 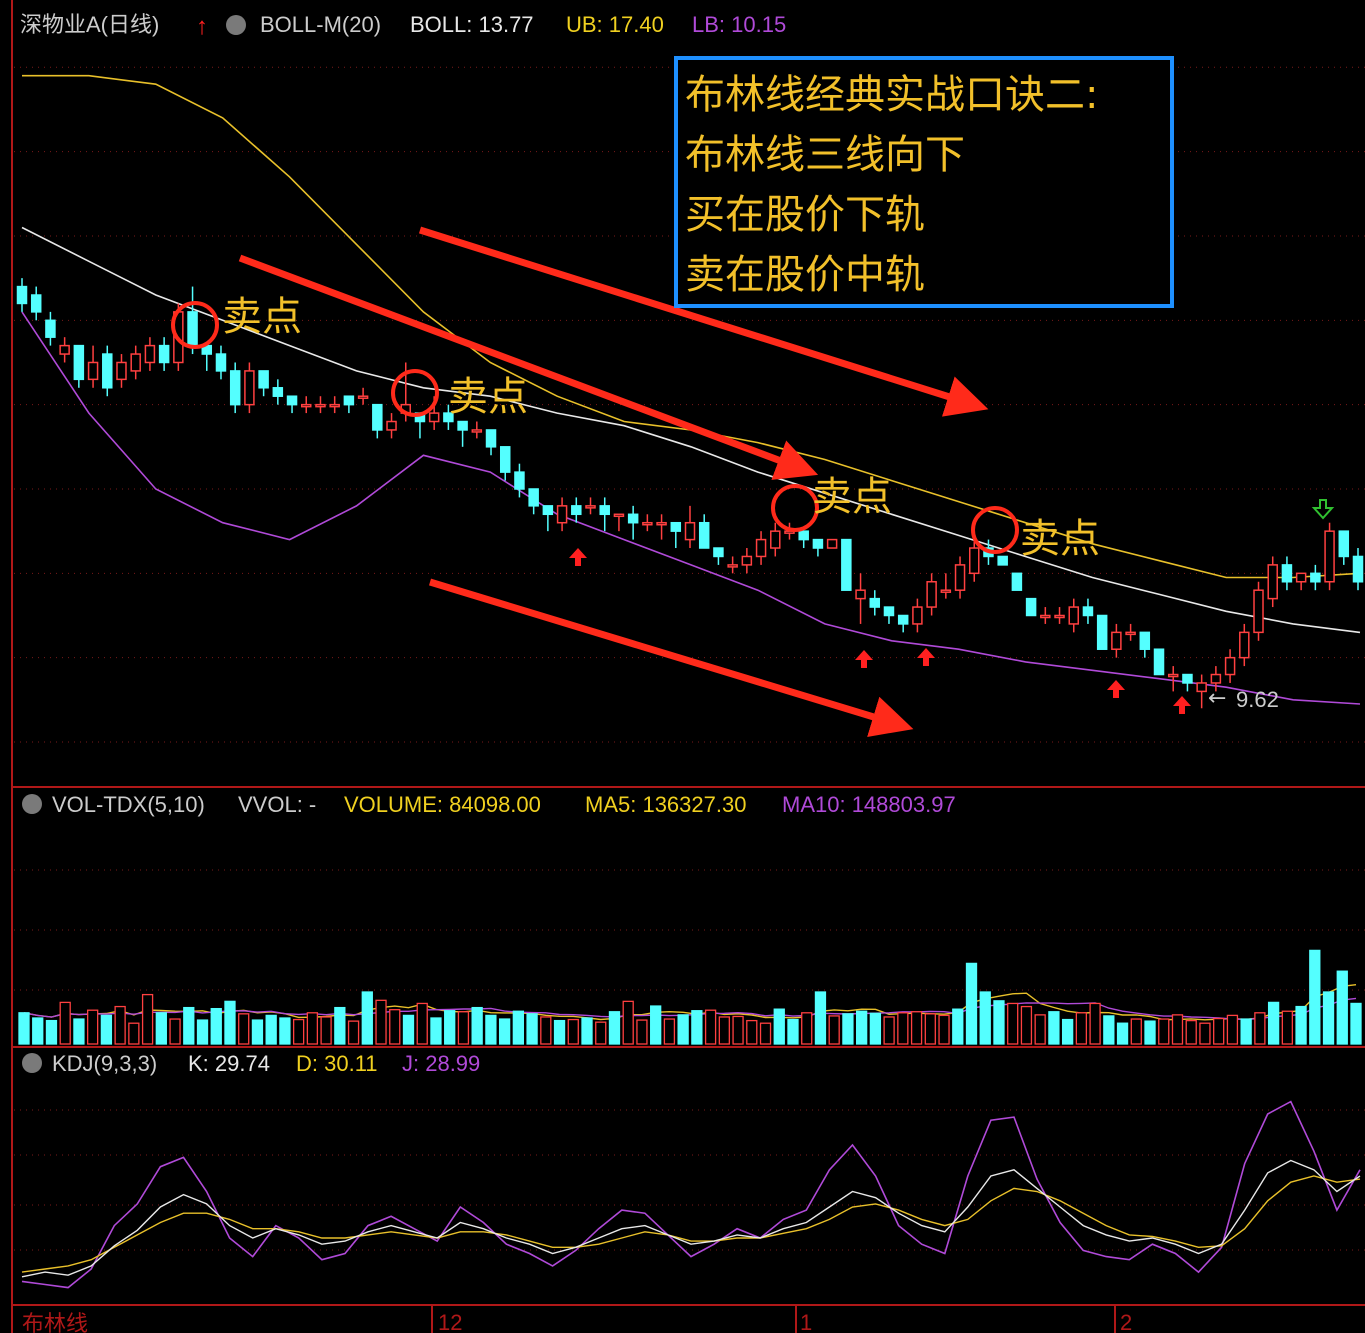 I want to click on kdj-indicator-name: KDJ(9,3,3), so click(x=104, y=1063).